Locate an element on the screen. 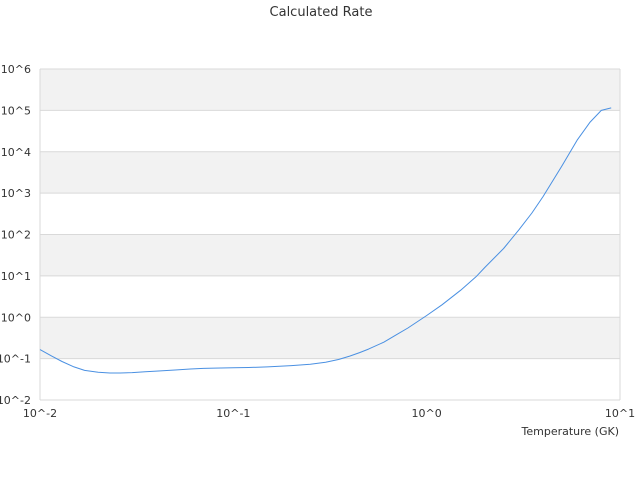  y-tick-label: 10^2 is located at coordinates (16, 235).